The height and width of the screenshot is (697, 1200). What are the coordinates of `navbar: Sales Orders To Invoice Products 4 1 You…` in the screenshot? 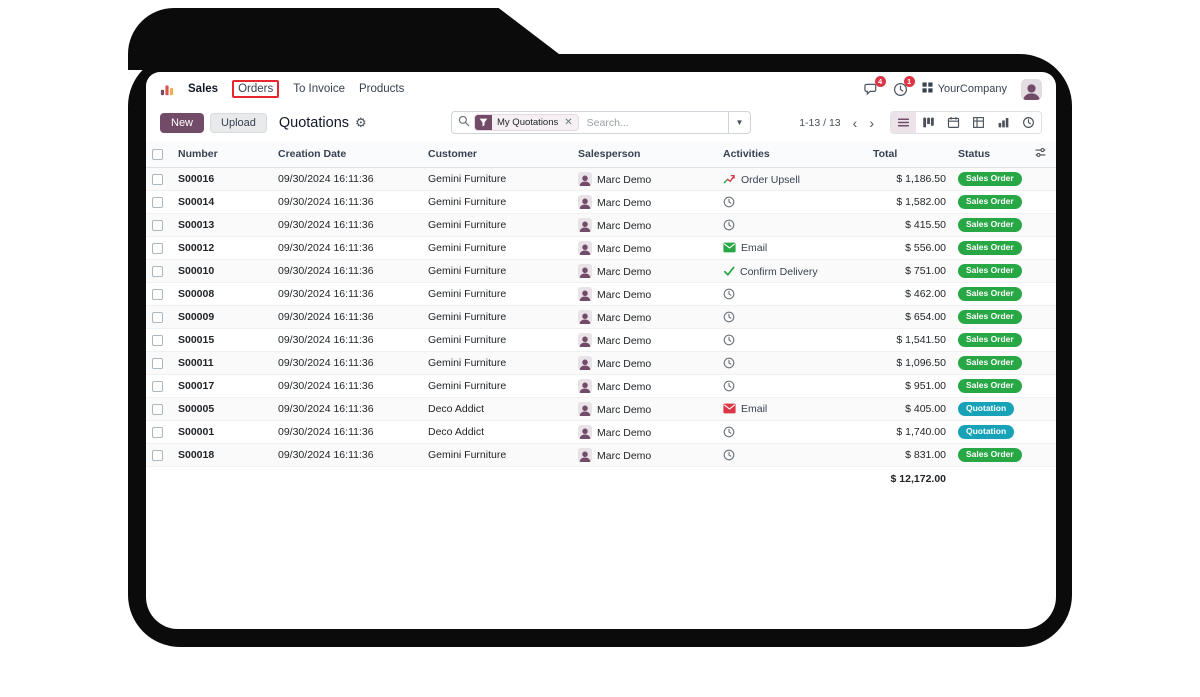 It's located at (601, 89).